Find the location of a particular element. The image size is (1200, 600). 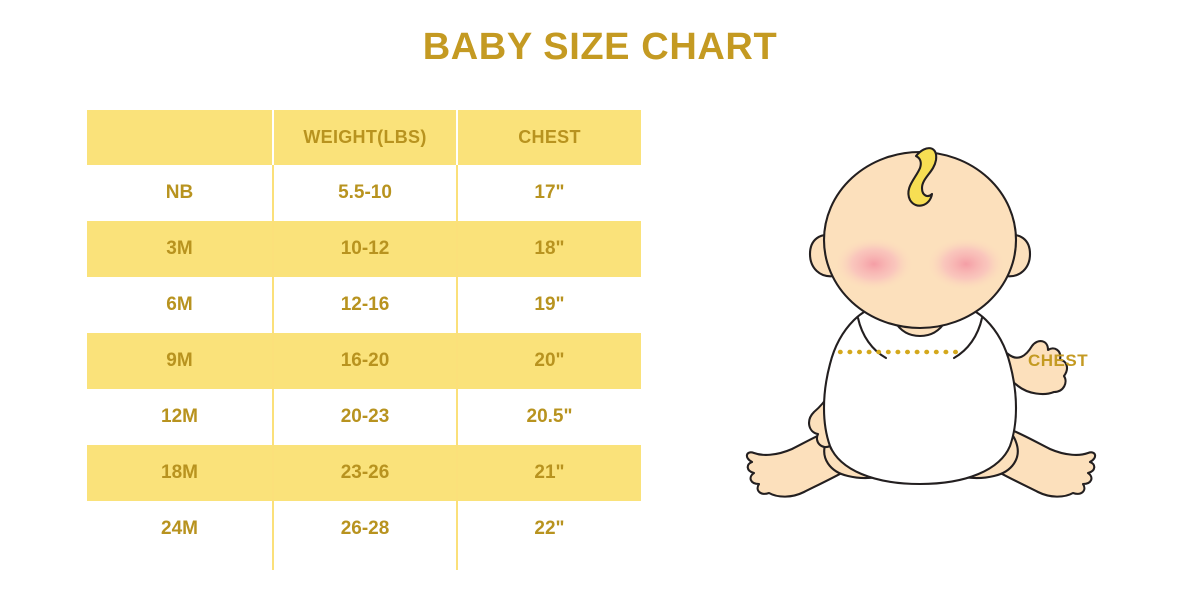

baby-sleeve-right is located at coordinates (968, 338).